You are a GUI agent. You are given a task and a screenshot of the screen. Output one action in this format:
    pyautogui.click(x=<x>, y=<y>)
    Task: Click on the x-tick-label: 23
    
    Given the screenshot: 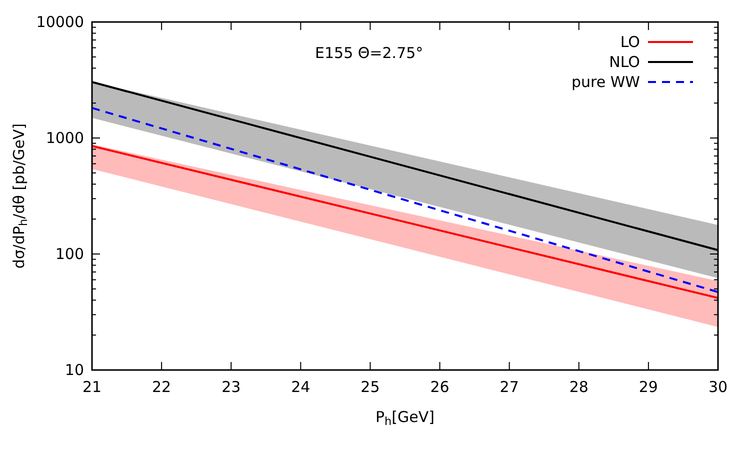 What is the action you would take?
    pyautogui.click(x=231, y=387)
    